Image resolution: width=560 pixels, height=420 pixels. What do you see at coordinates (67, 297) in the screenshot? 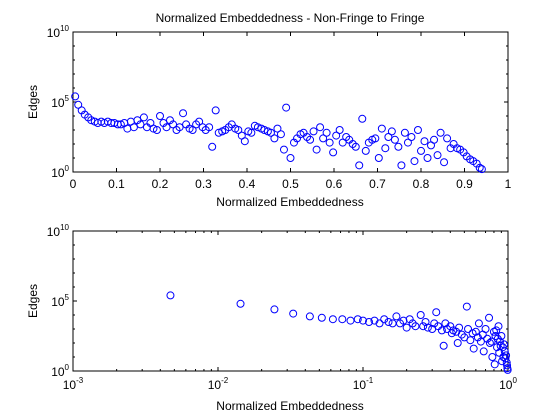
I see `y-tick-label-exponent: 5` at bounding box center [67, 297].